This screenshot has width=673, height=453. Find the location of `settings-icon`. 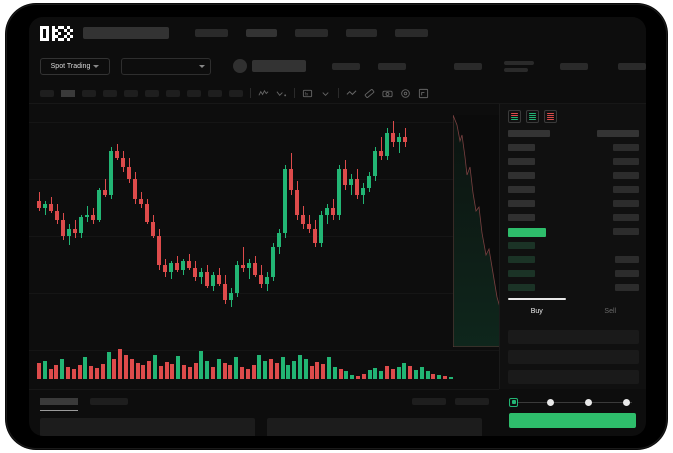

settings-icon is located at coordinates (405, 93).